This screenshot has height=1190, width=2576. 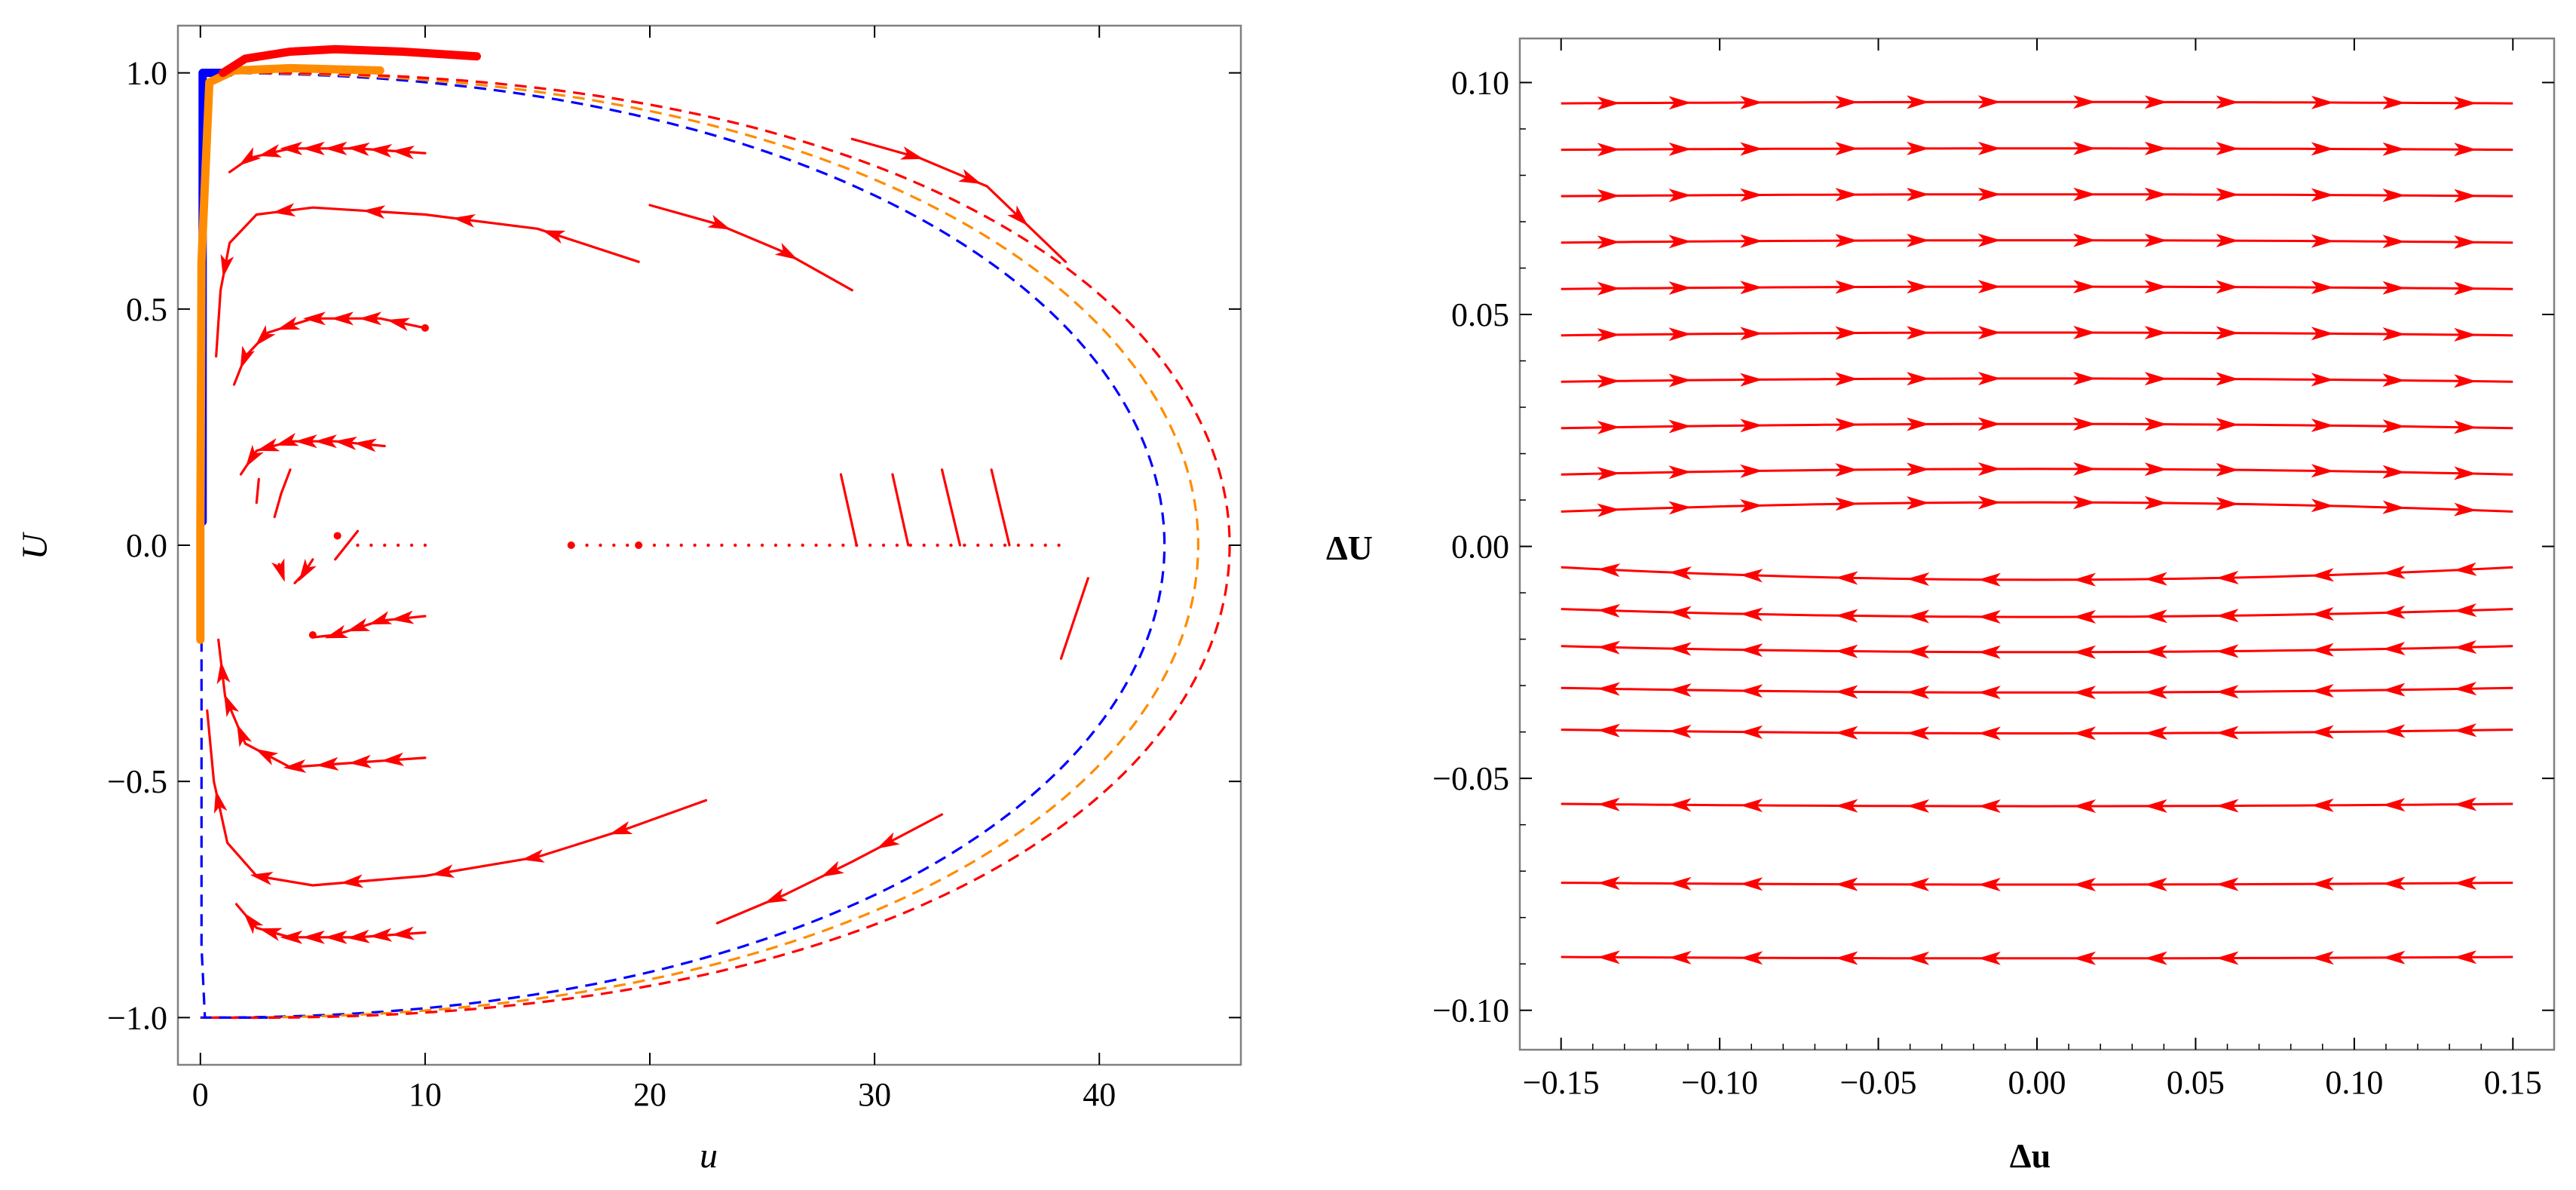 I want to click on right-x-axis-label: Δu, so click(x=2030, y=1155).